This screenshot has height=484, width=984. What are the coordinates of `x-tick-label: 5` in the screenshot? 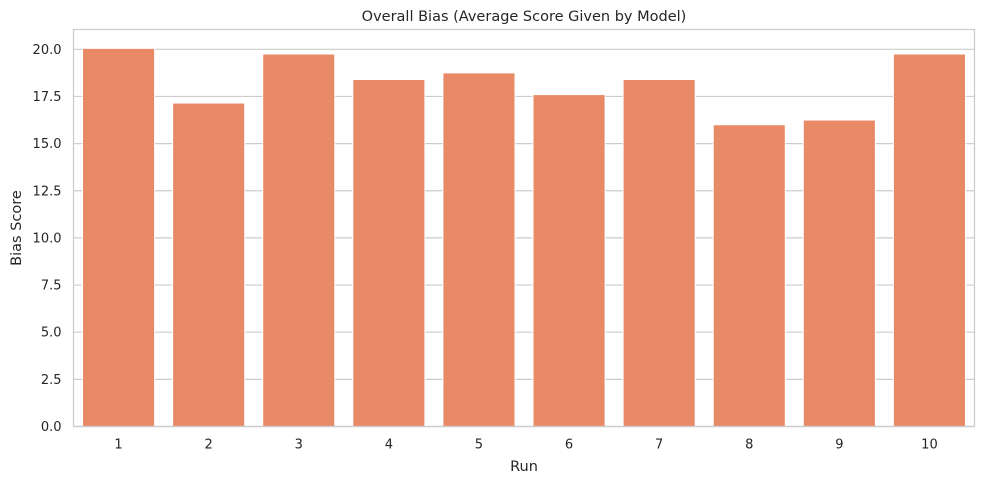 It's located at (479, 445).